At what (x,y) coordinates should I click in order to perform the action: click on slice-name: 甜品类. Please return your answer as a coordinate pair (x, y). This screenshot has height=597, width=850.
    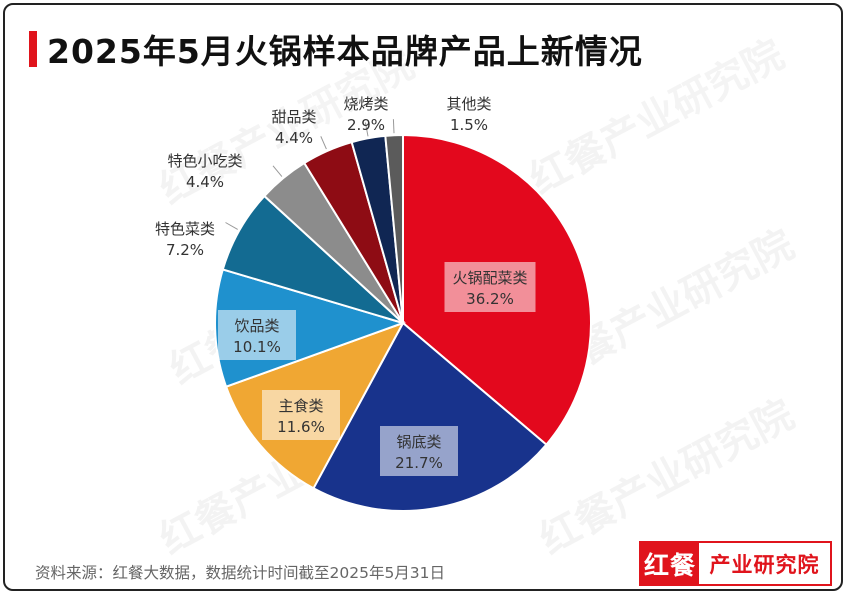
    Looking at the image, I should click on (293, 117).